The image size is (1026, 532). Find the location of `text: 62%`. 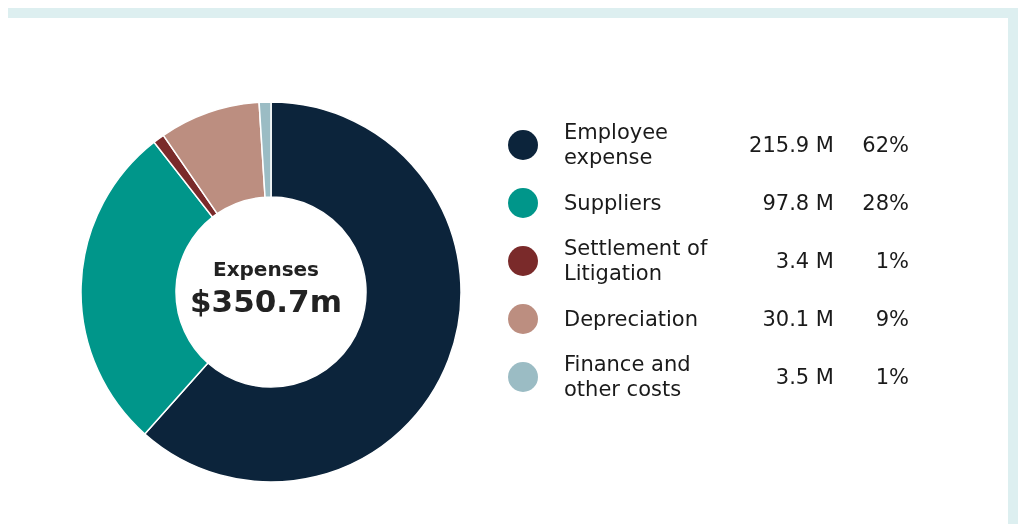

text: 62% is located at coordinates (885, 145).